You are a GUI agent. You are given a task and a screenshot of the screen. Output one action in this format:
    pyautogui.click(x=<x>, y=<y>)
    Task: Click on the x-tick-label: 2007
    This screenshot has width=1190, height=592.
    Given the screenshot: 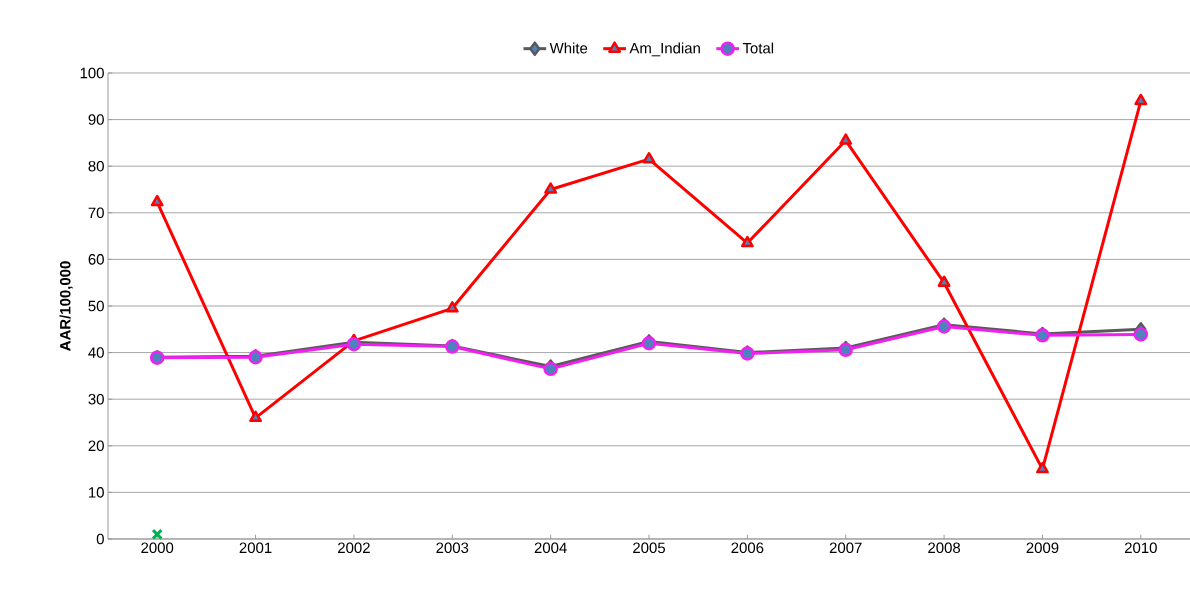 What is the action you would take?
    pyautogui.click(x=845, y=548)
    